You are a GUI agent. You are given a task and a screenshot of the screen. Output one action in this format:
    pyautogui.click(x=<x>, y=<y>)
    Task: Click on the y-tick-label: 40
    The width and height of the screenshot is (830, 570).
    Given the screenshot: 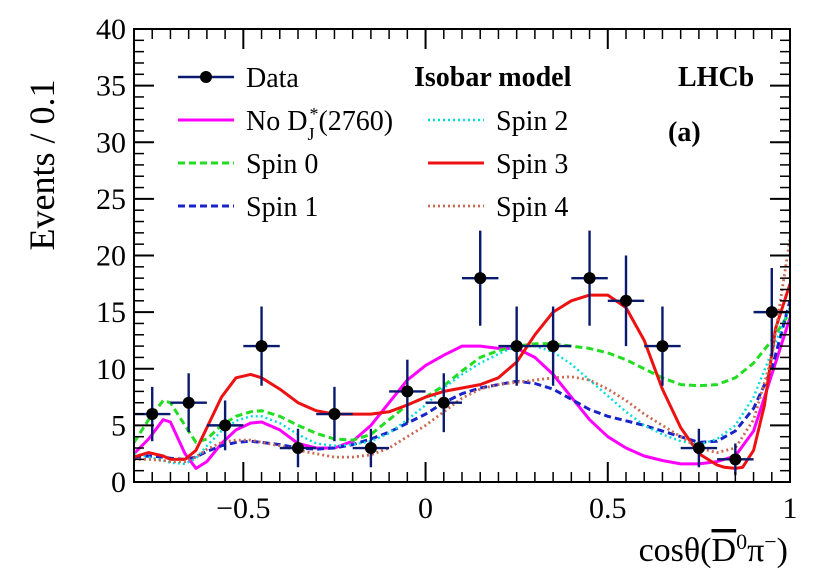 What is the action you would take?
    pyautogui.click(x=111, y=29)
    